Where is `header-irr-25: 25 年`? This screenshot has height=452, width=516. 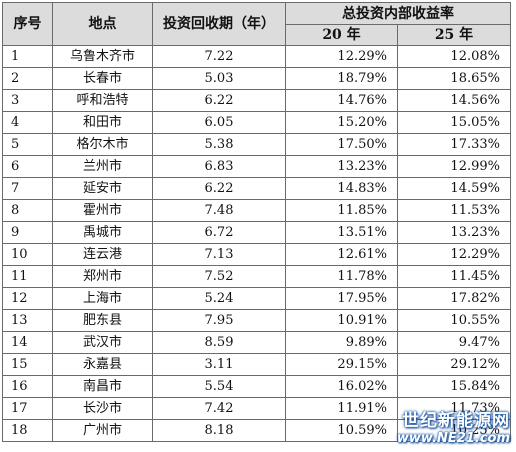
header-irr-25: 25 年 is located at coordinates (454, 35).